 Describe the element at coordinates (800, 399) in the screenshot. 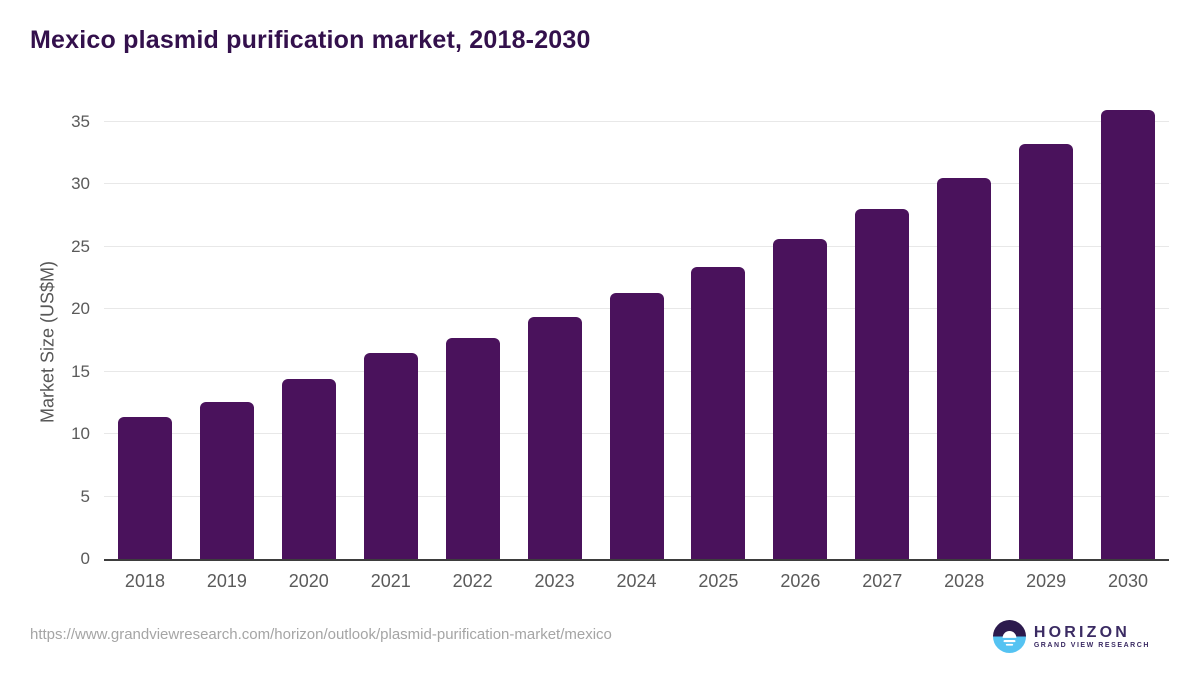

I see `bar-2026` at that location.